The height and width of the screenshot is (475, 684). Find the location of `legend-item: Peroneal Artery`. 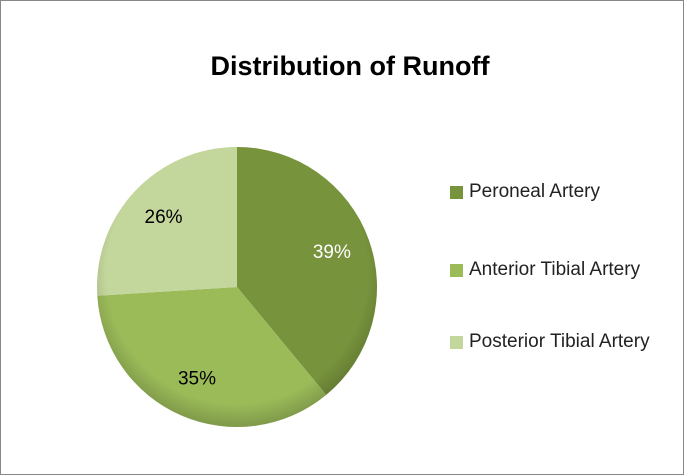

legend-item: Peroneal Artery is located at coordinates (555, 192).